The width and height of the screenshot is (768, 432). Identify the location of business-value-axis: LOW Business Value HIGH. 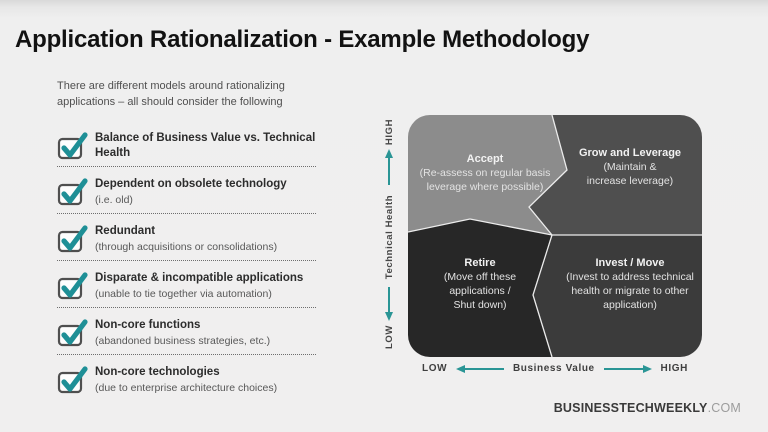
(555, 368).